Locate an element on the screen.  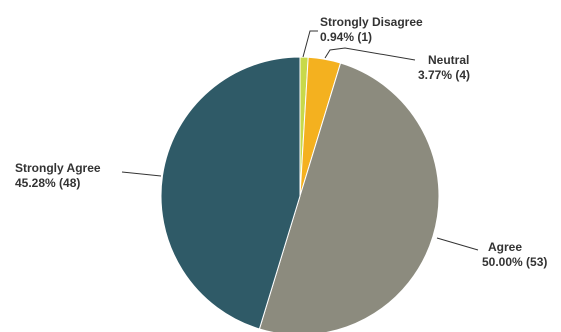
slice-label: Agree is located at coordinates (505, 247).